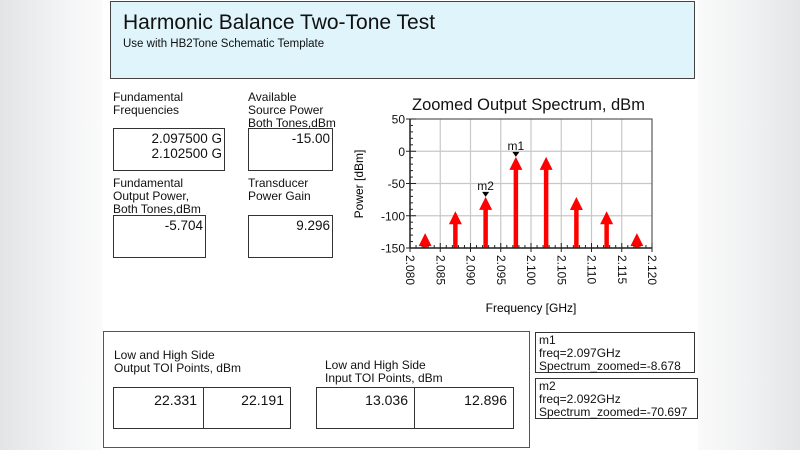  Describe the element at coordinates (531, 308) in the screenshot. I see `x-axis-label: Frequency [GHz]` at that location.